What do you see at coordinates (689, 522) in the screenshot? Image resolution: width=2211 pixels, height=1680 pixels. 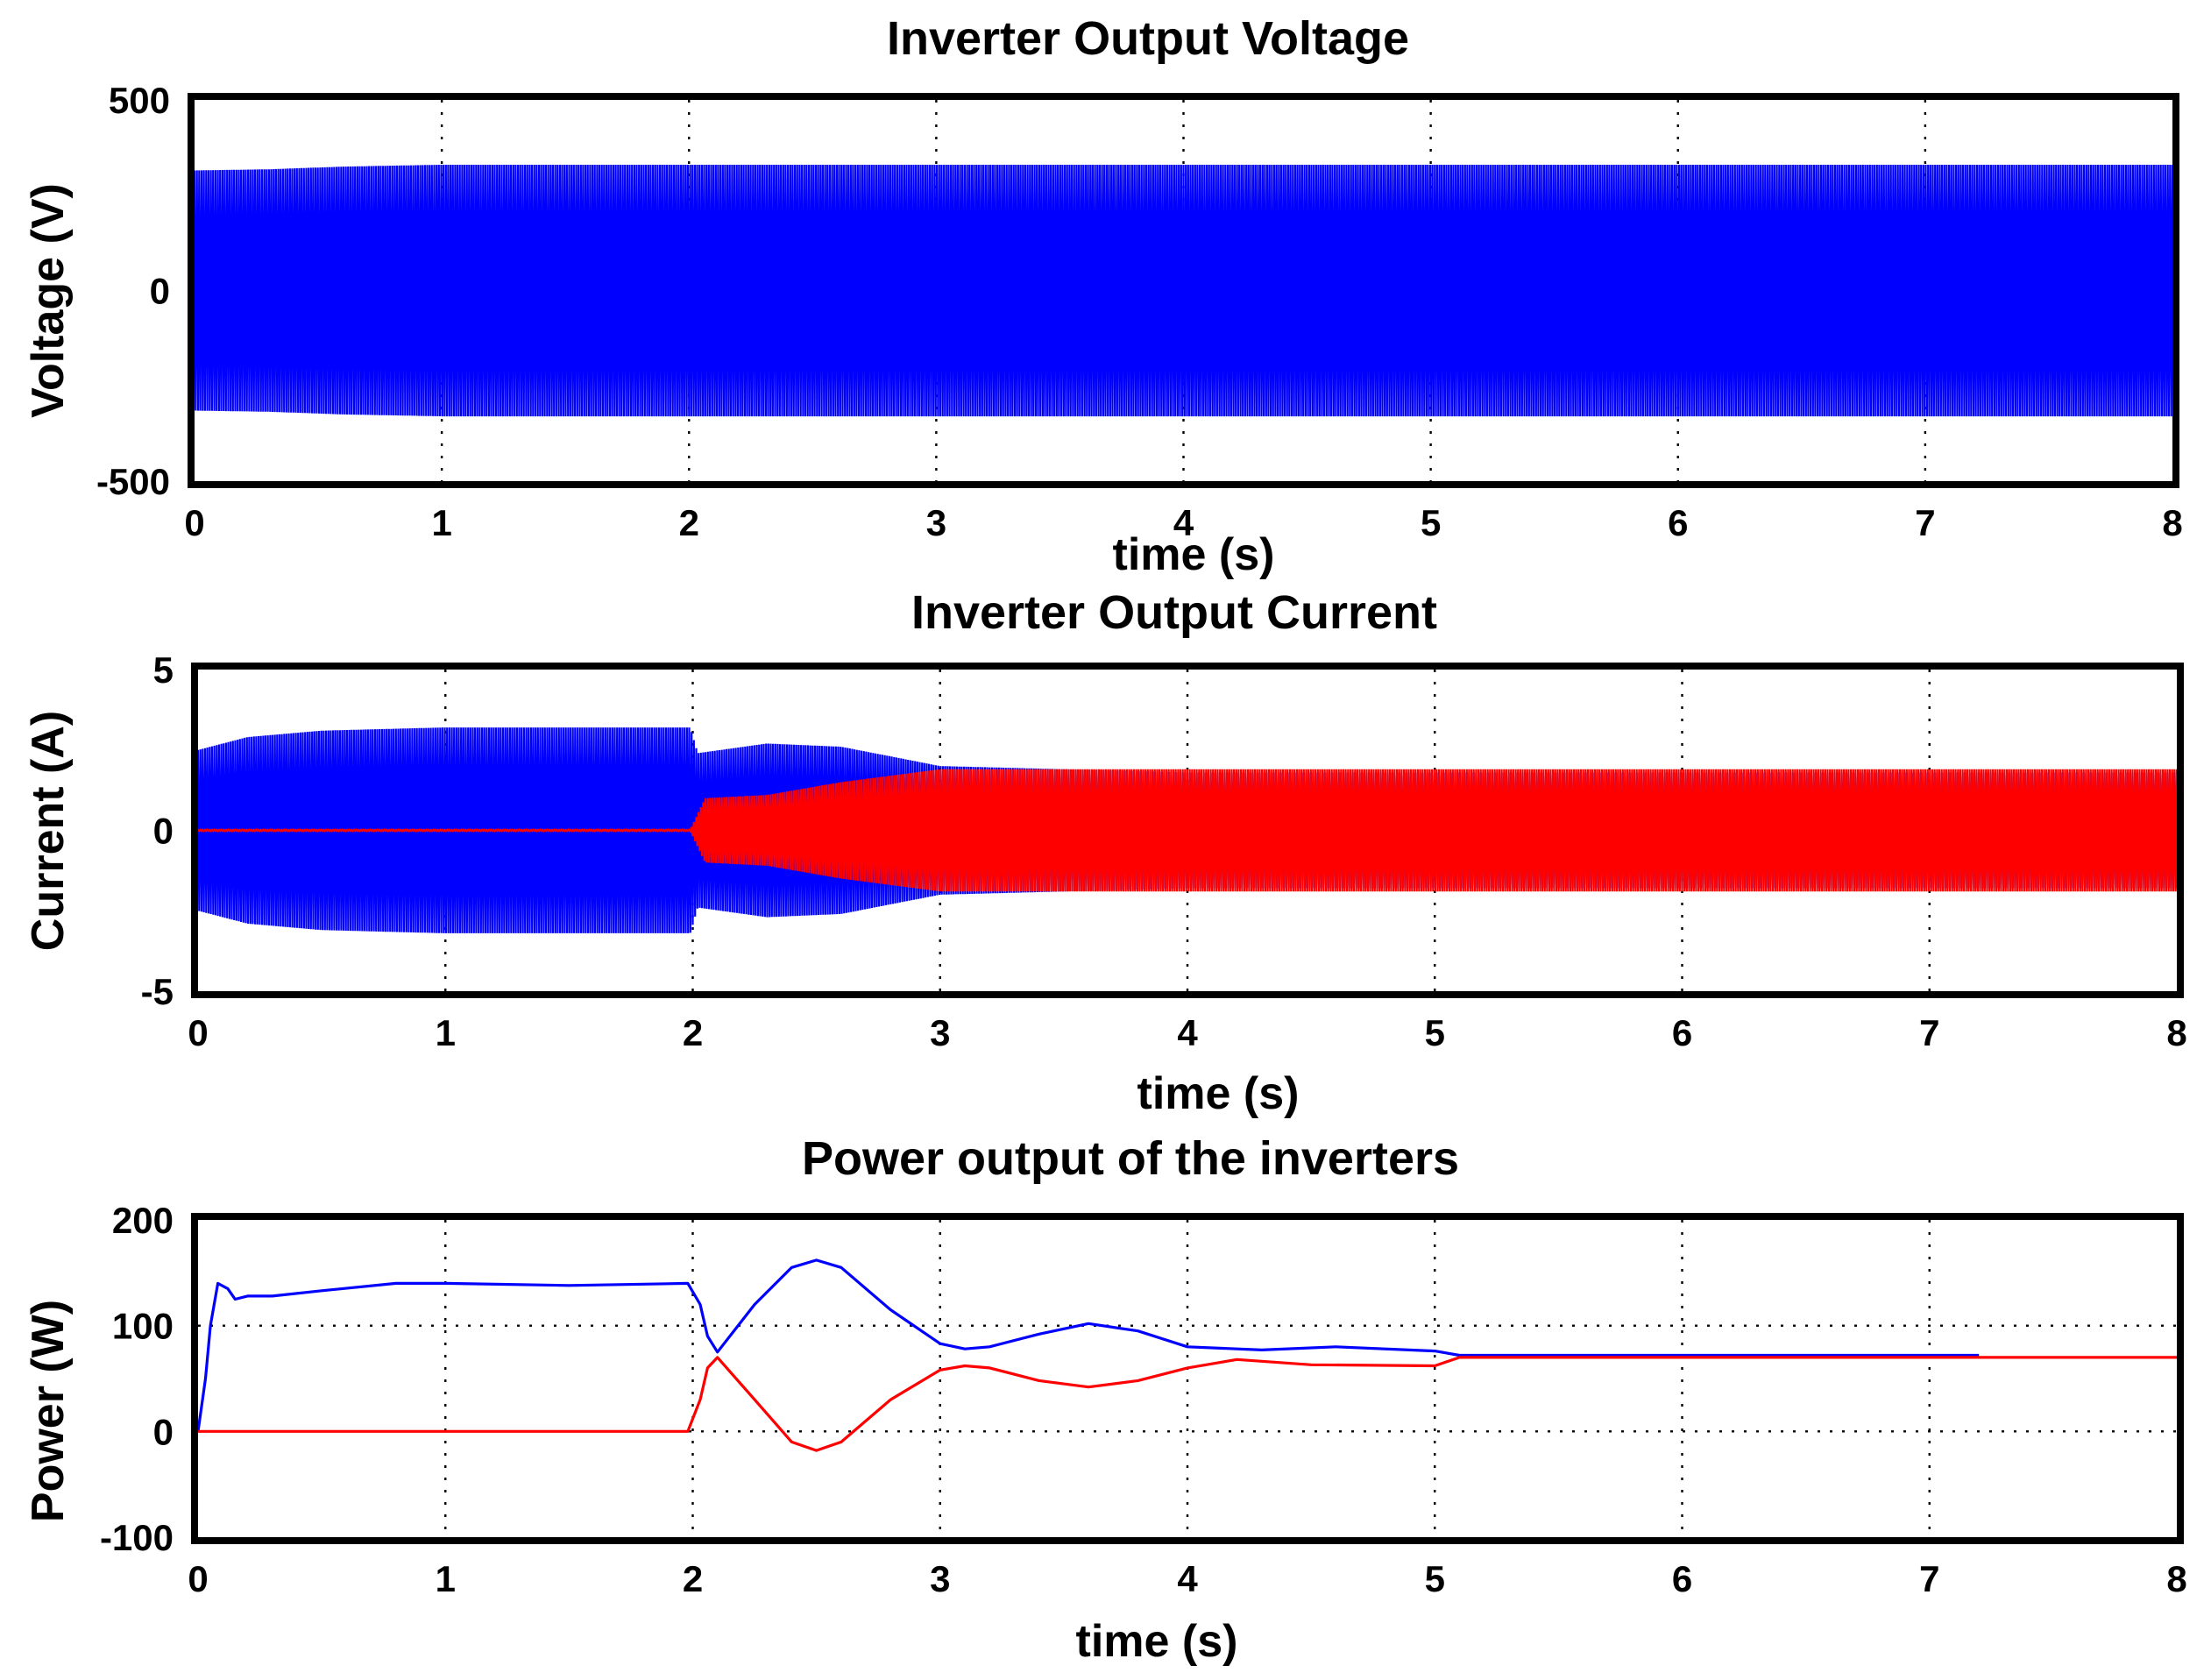 I see `voltage-chart-xtick-2: 2` at bounding box center [689, 522].